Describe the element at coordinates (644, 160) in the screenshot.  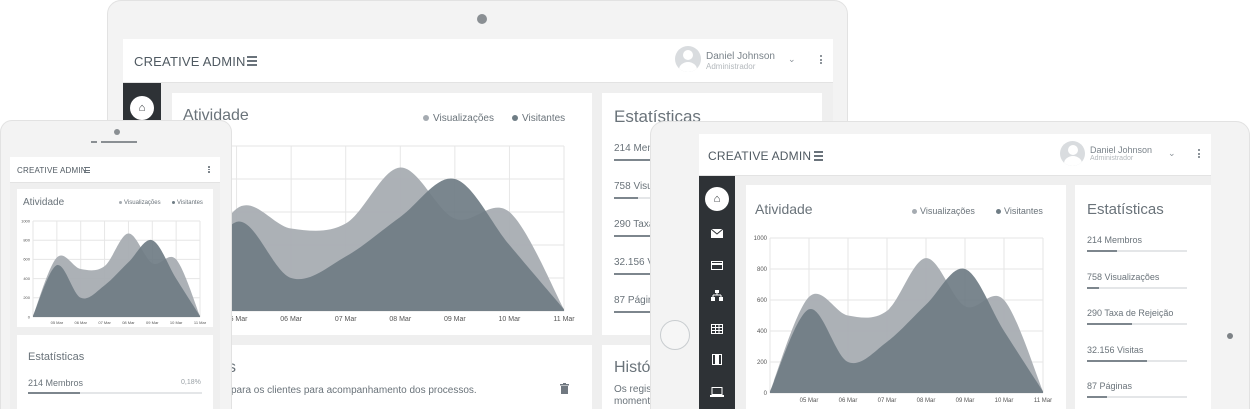
I see `stat-item-0-bar-fill` at that location.